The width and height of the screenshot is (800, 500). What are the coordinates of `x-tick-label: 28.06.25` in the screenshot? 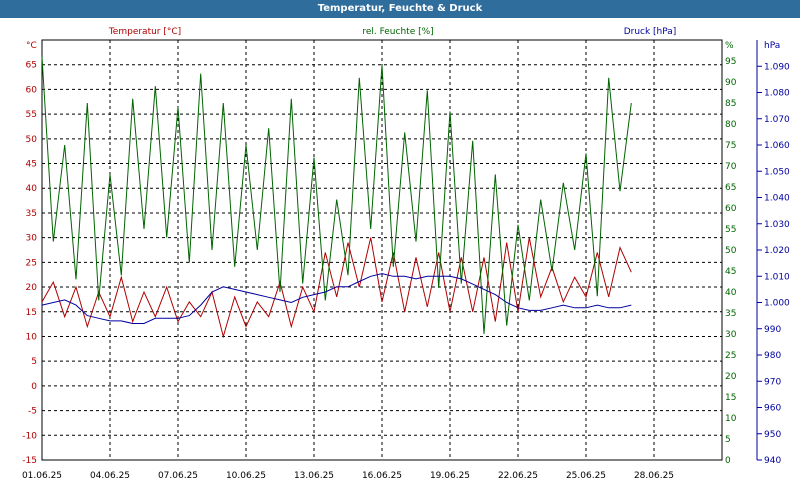 It's located at (654, 476).